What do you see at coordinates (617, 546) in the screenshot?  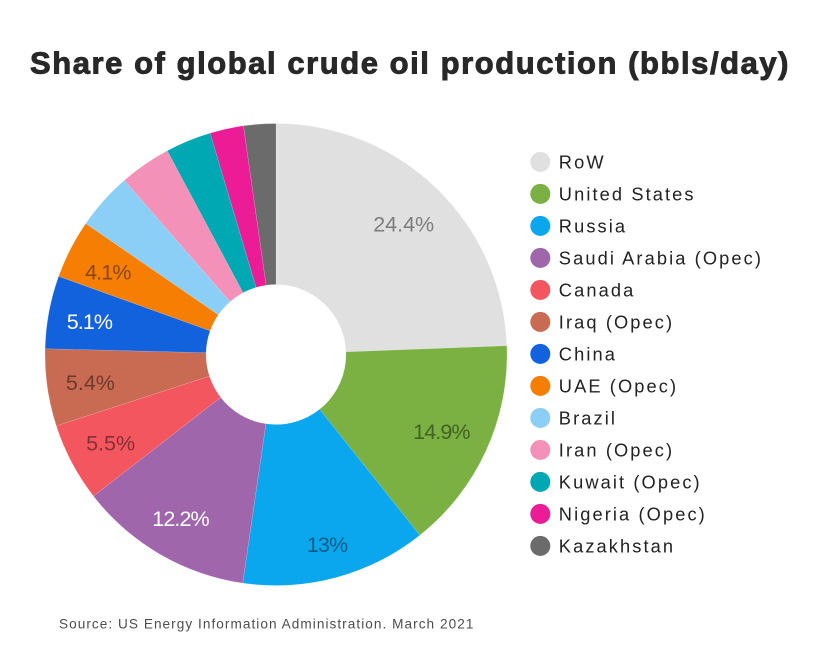 I see `svg-text: Kazakhstan` at bounding box center [617, 546].